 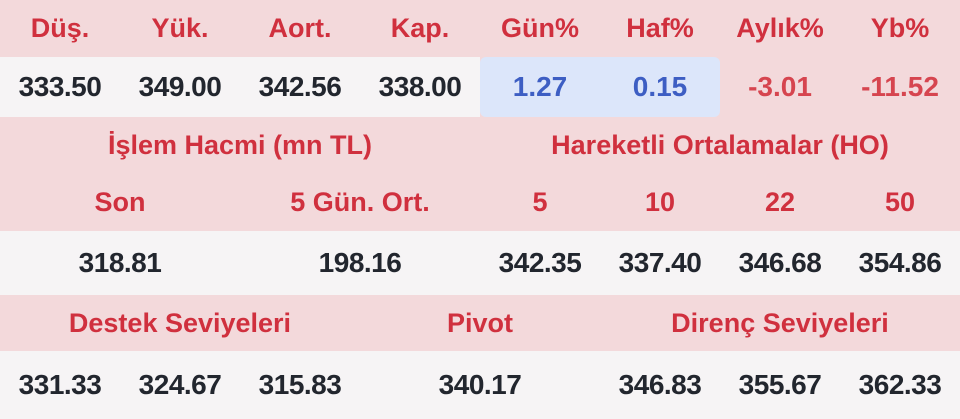 What do you see at coordinates (180, 323) in the screenshot?
I see `section-title-support: Destek Seviyeleri` at bounding box center [180, 323].